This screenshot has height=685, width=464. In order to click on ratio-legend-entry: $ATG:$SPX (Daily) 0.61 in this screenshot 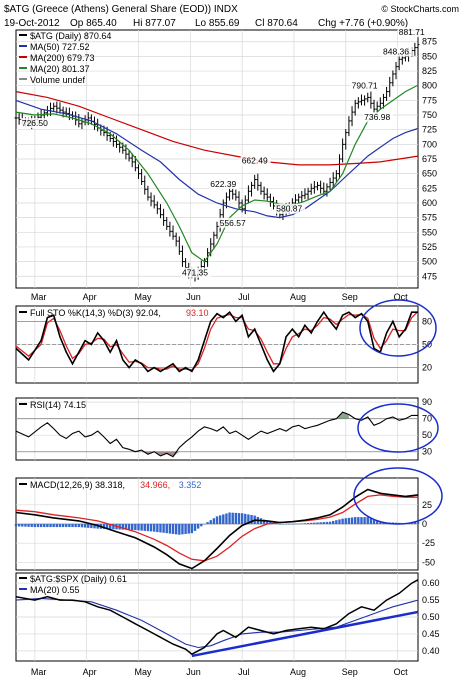, I will do `click(73, 579)`.